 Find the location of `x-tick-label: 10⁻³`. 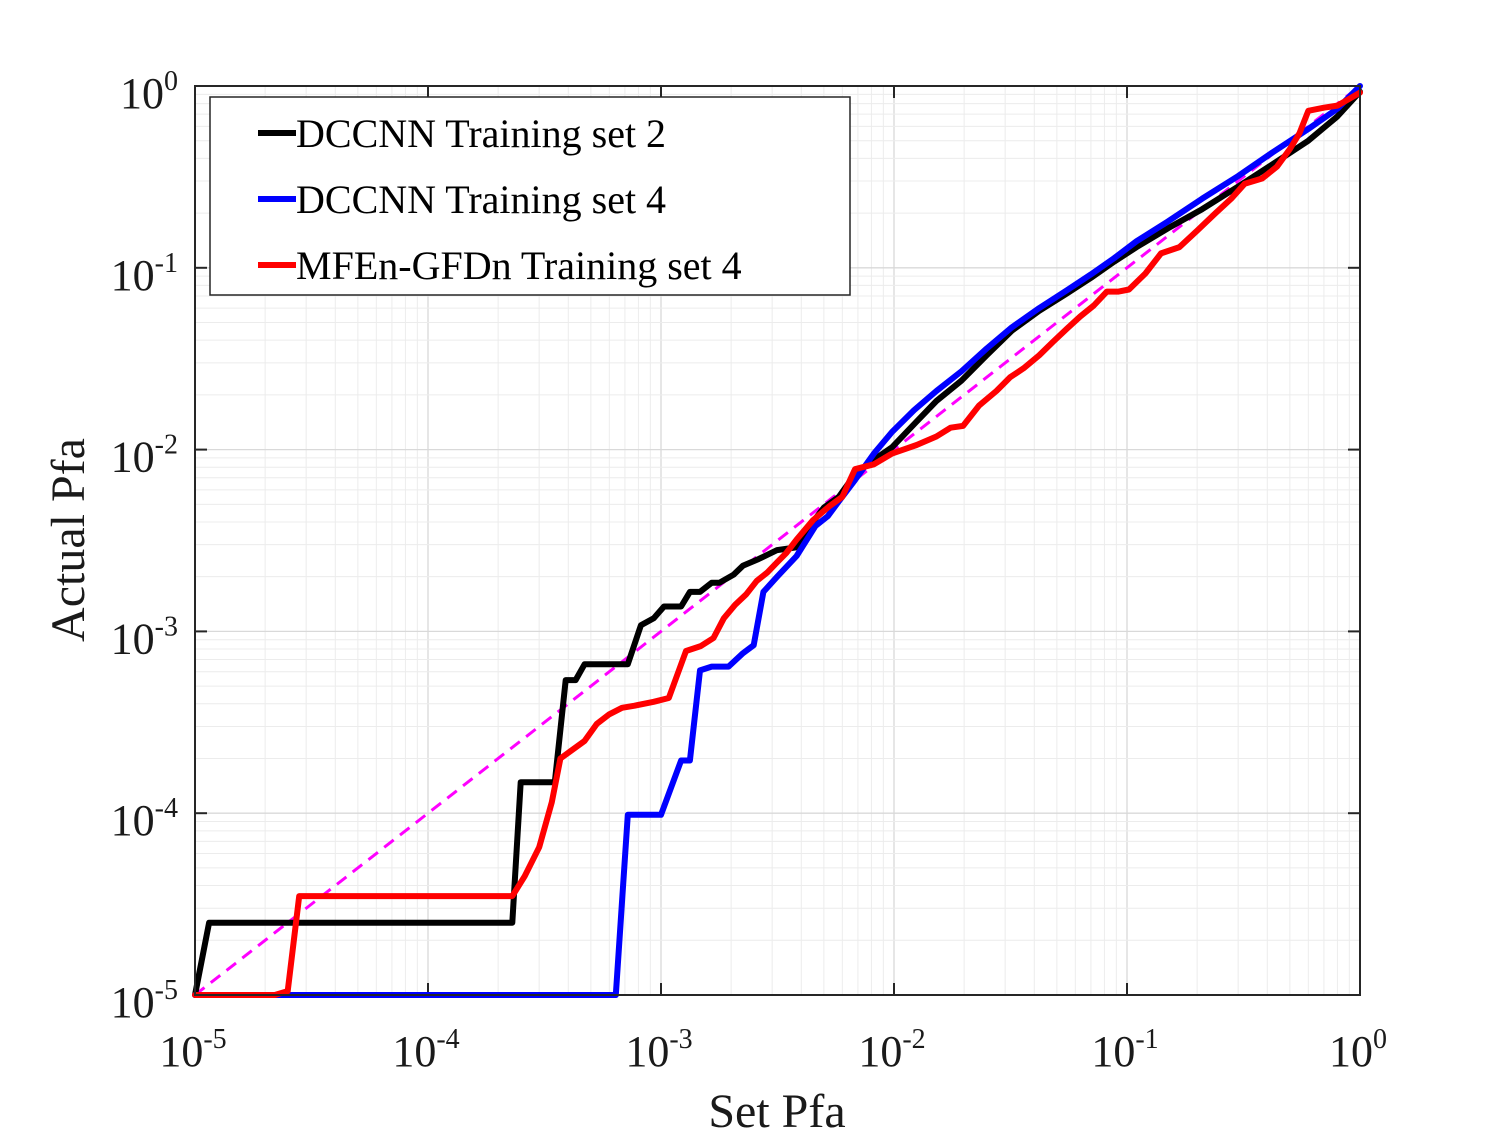

x-tick-label: 10⁻³ is located at coordinates (658, 1050).